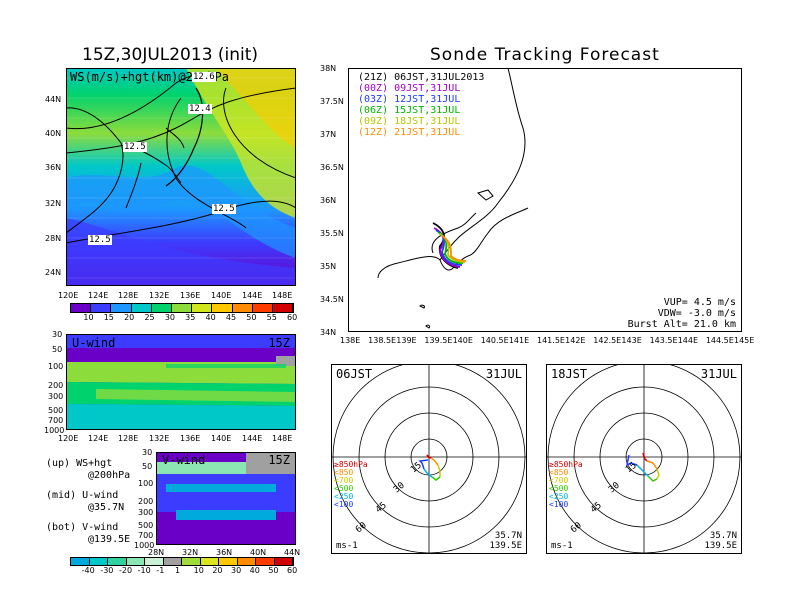 This screenshot has height=612, width=792. I want to click on note-a: (mid) U-wind, so click(82, 495).